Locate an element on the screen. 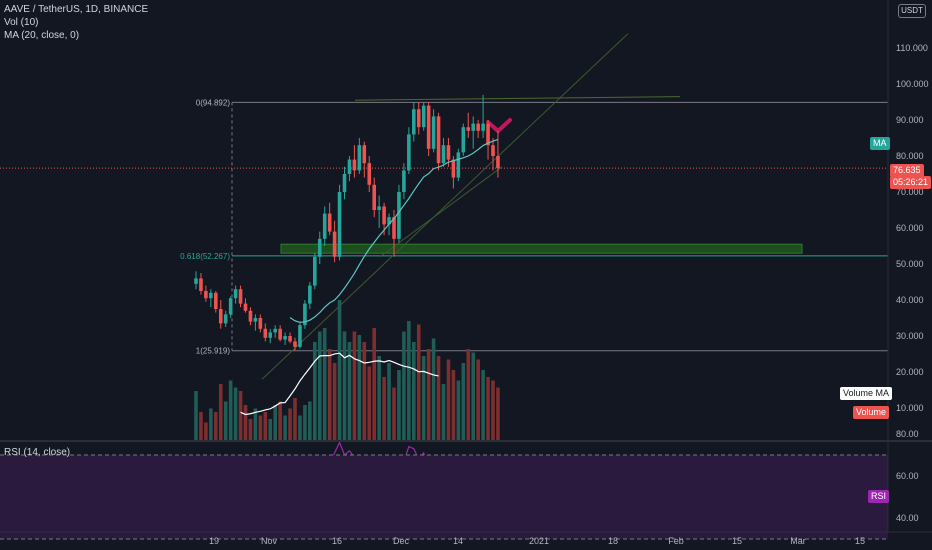 This screenshot has width=932, height=550. price-tick: 20.000 is located at coordinates (910, 372).